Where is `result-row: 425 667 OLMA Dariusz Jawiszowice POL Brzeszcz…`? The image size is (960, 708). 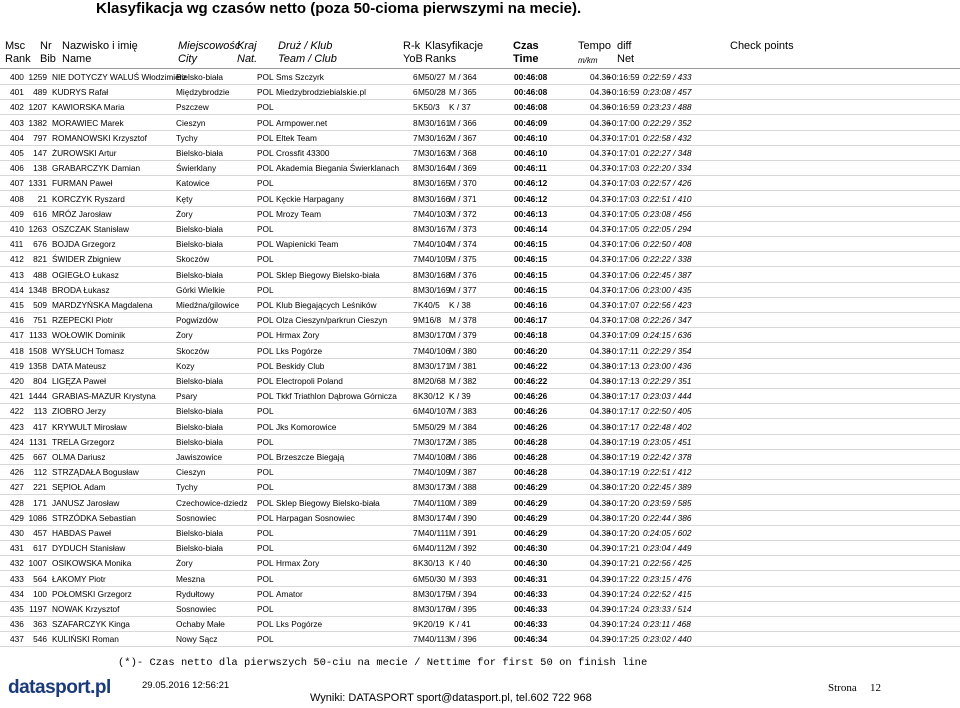
result-row: 425 667 OLMA Dariusz Jawiszowice POL Brzeszcz… is located at coordinates (480, 457).